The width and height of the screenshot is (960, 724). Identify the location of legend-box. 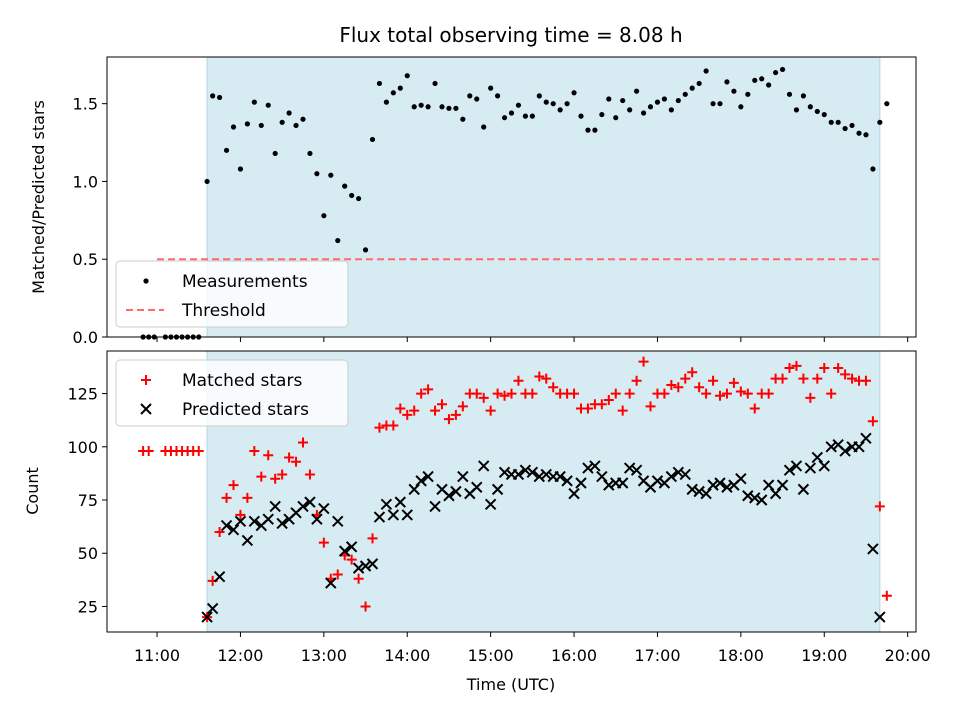
(232, 294).